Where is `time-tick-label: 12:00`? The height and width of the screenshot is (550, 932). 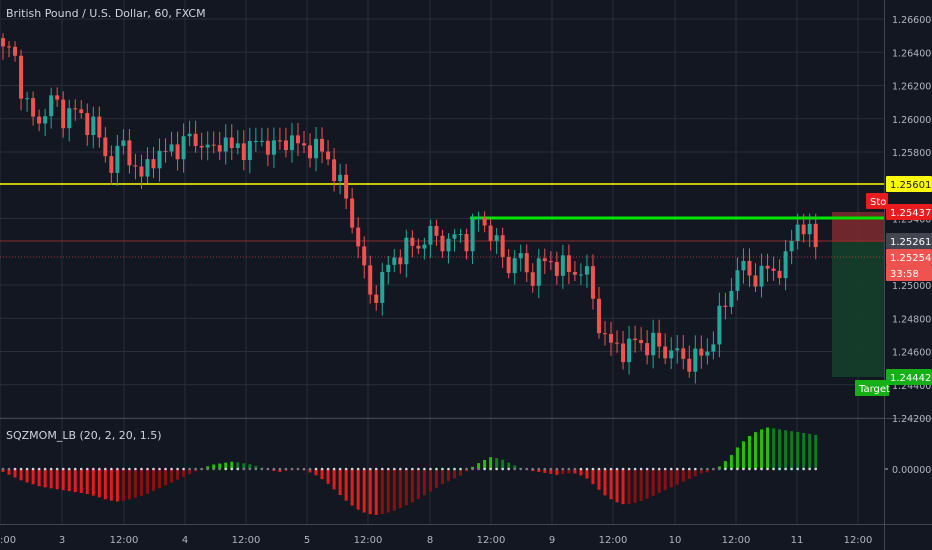
time-tick-label: 12:00 is located at coordinates (858, 540).